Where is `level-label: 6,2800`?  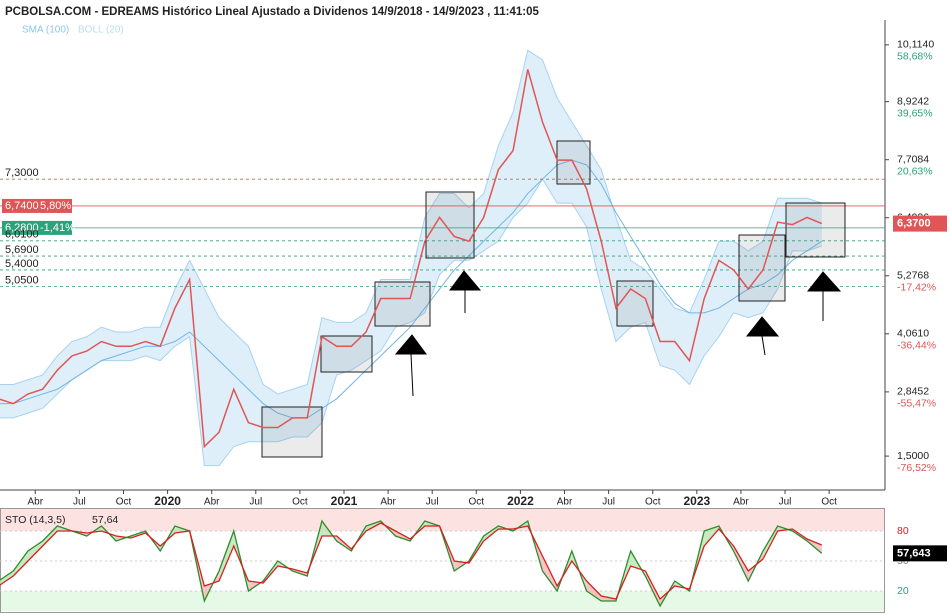
level-label: 6,2800 is located at coordinates (22, 228).